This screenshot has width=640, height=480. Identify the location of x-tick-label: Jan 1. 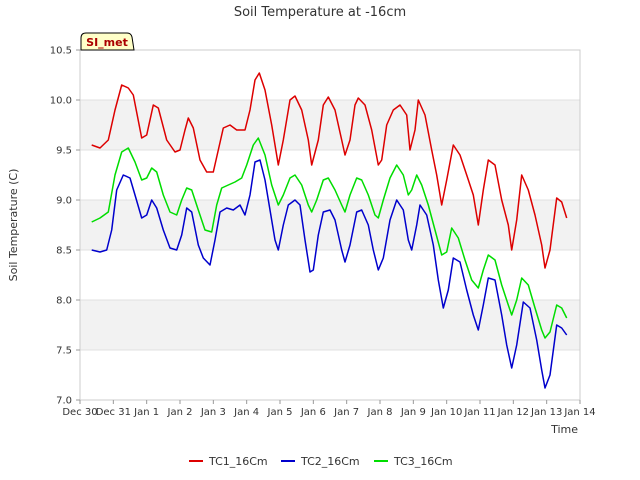
(146, 412).